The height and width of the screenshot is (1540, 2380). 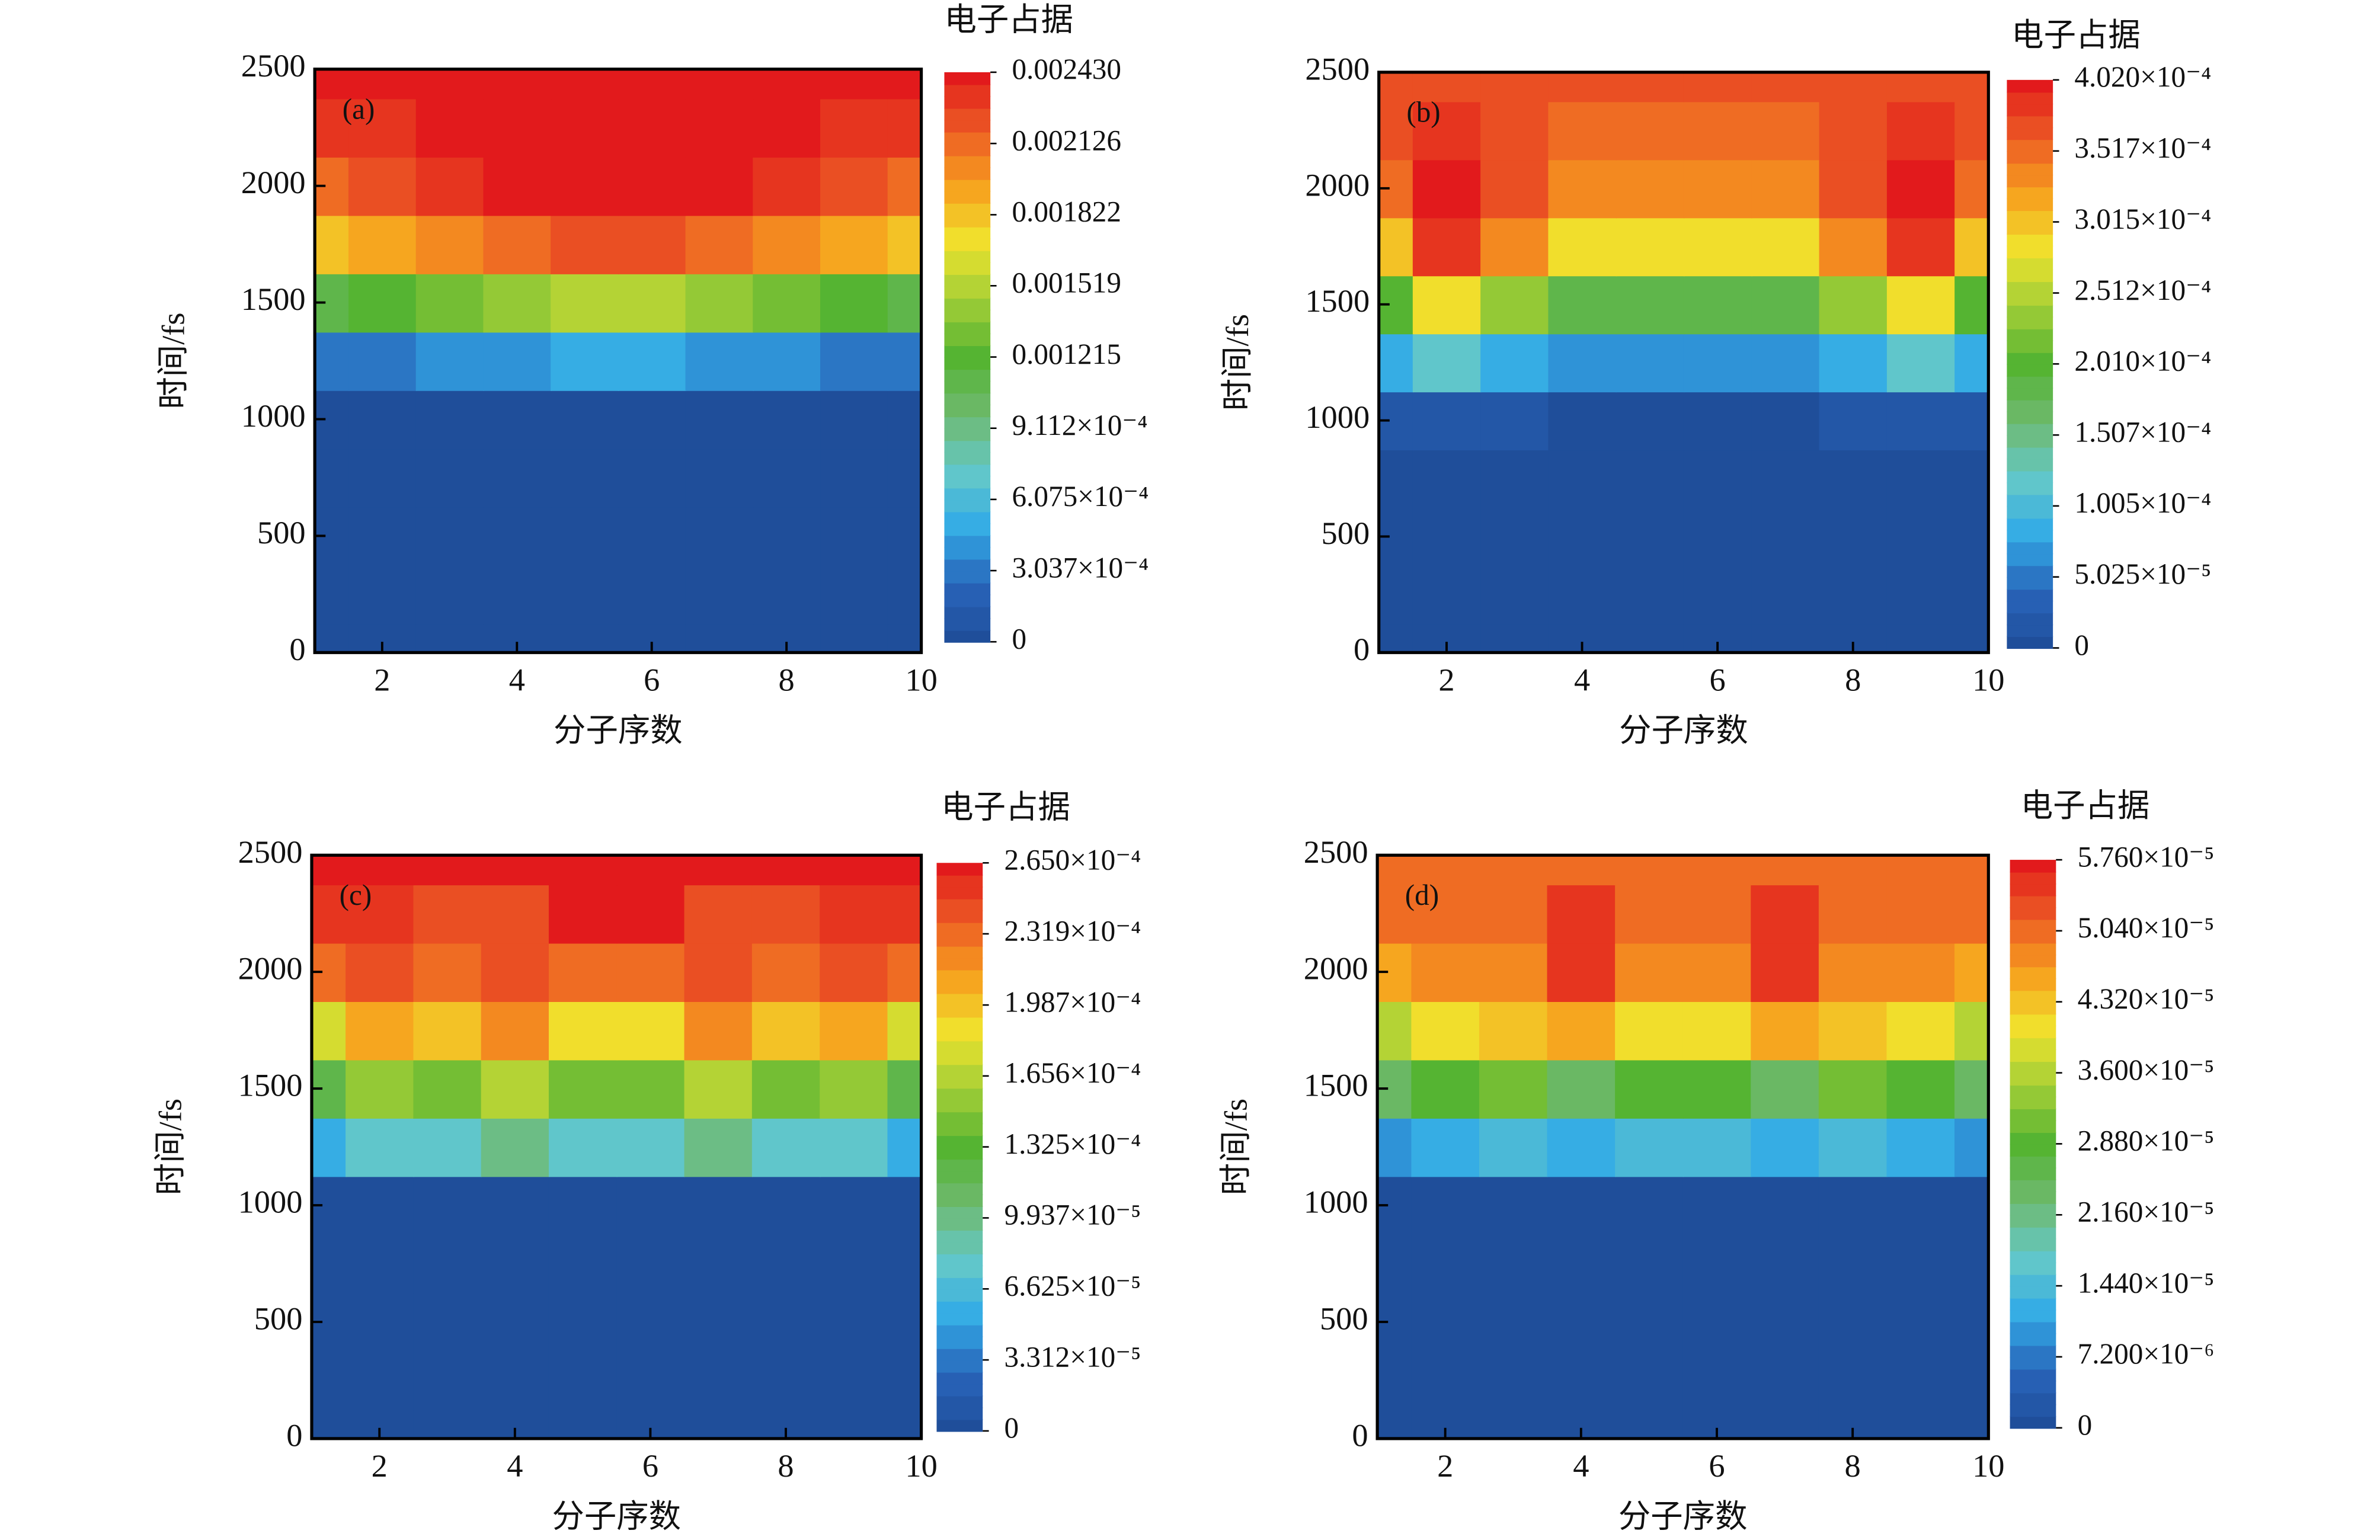 What do you see at coordinates (1019, 638) in the screenshot?
I see `colorbar-tick-label: 0` at bounding box center [1019, 638].